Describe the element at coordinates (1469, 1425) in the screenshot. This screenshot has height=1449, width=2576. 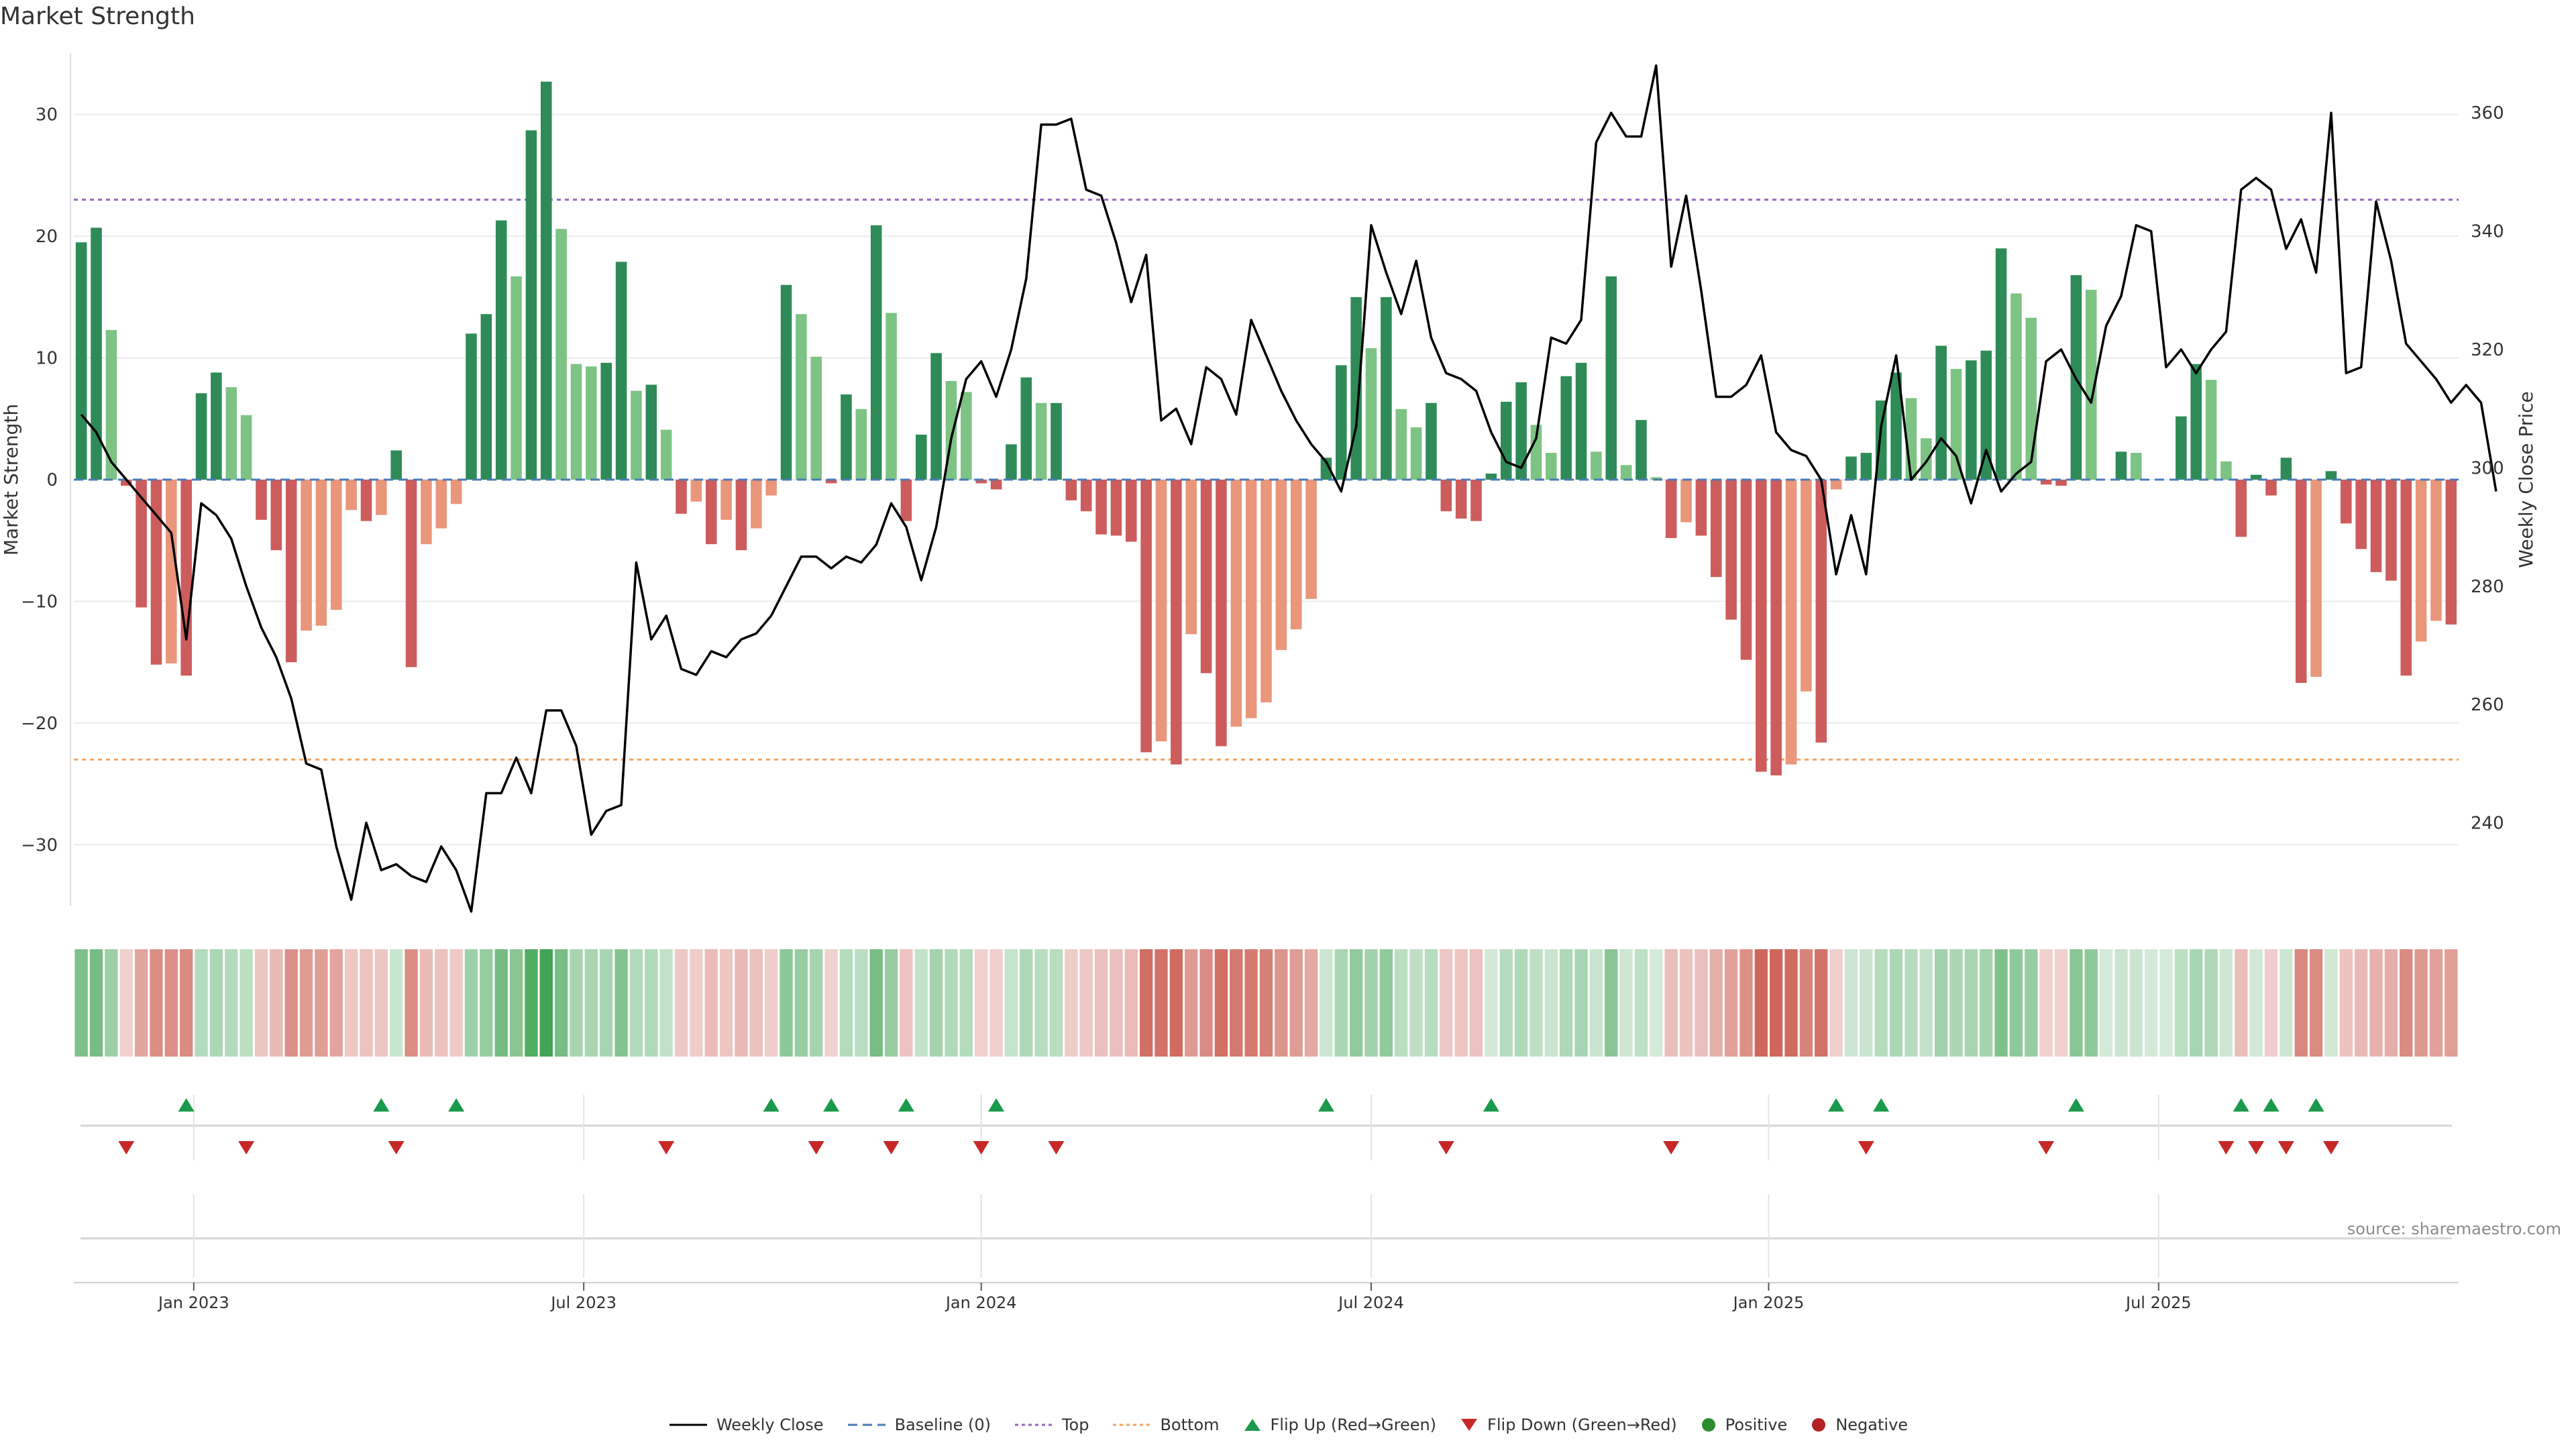
I see `triangle-down-icon` at that location.